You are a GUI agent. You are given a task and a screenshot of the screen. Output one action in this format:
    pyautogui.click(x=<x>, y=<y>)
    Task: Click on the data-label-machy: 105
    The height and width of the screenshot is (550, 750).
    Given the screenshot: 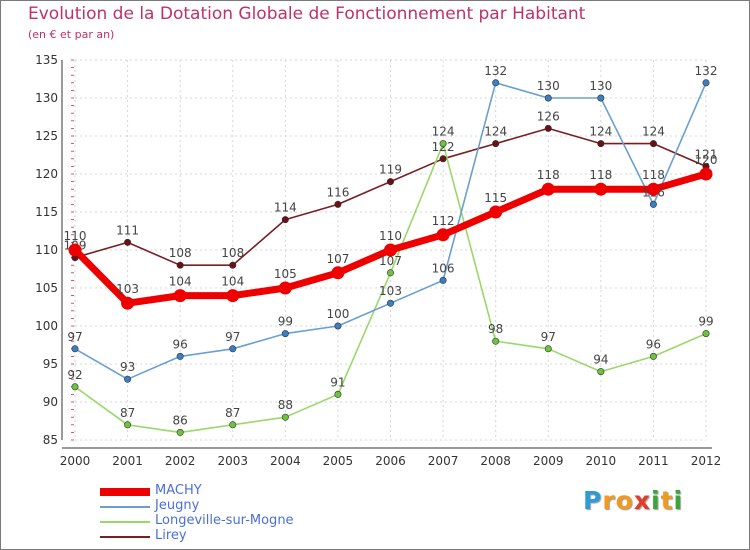 What is the action you would take?
    pyautogui.click(x=285, y=274)
    